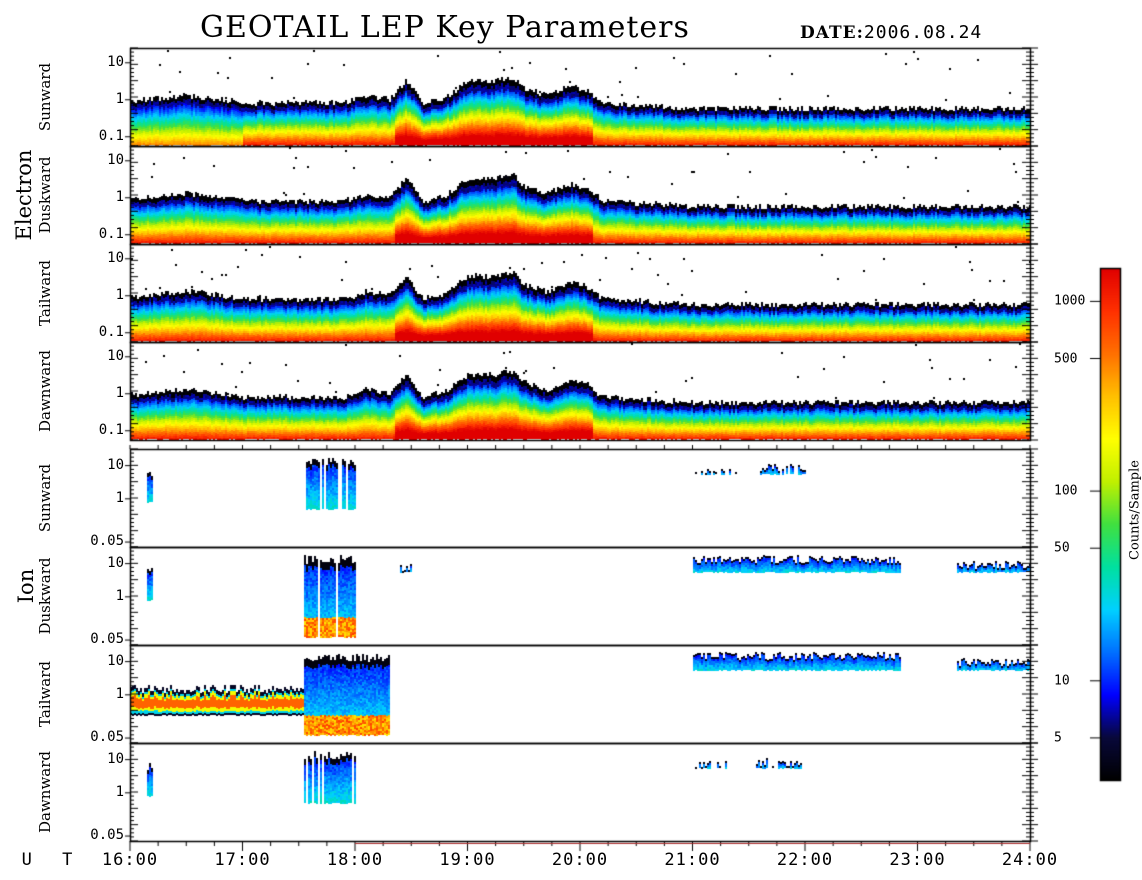 Image resolution: width=1142 pixels, height=880 pixels. Describe the element at coordinates (355, 860) in the screenshot. I see `x-tick-label: 18:00` at that location.